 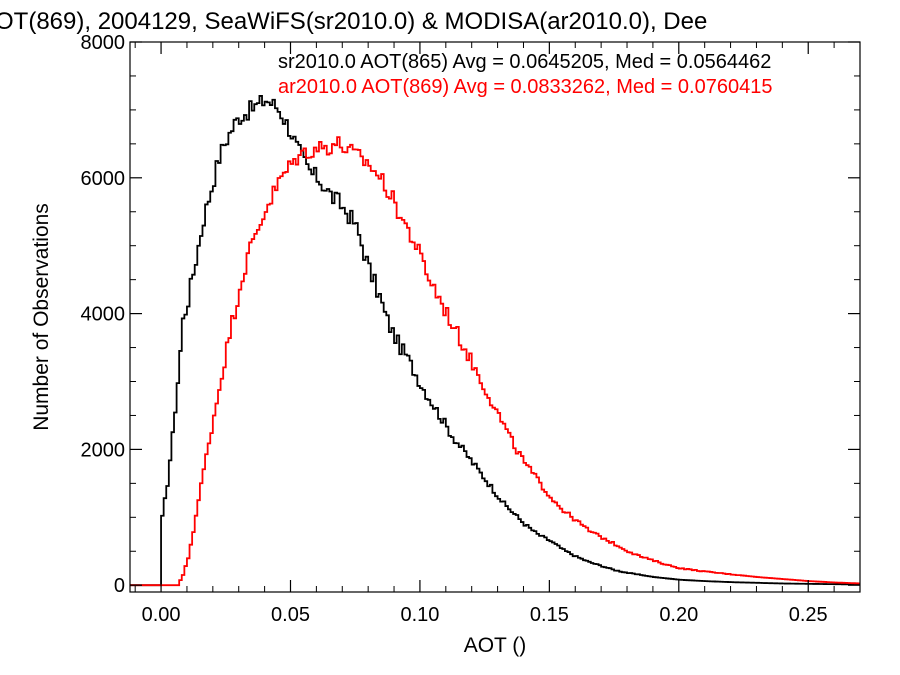 I want to click on y-tick-label-3: 6000, so click(x=103, y=179).